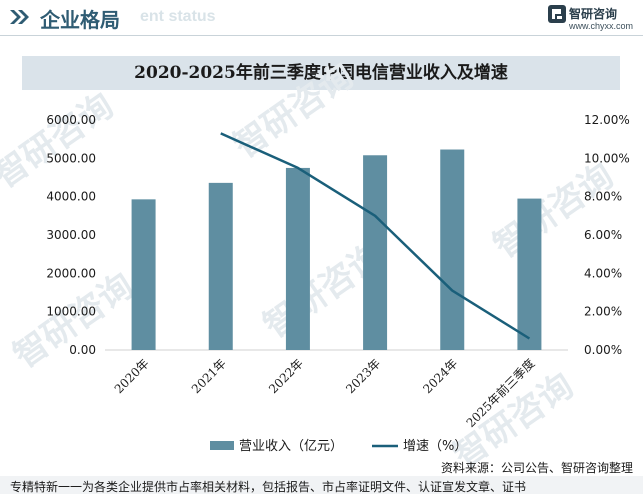 The height and width of the screenshot is (495, 643). Describe the element at coordinates (286, 376) in the screenshot. I see `x-tick-label: 2022年` at that location.